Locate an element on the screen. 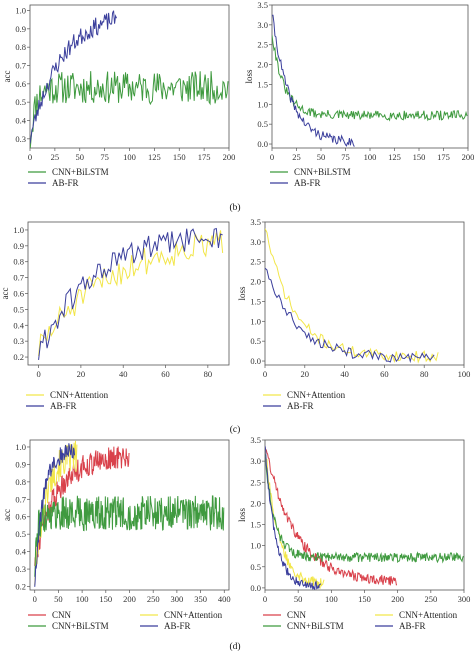 This screenshot has height=651, width=474. y-tick-label: 3.0 is located at coordinates (255, 242).